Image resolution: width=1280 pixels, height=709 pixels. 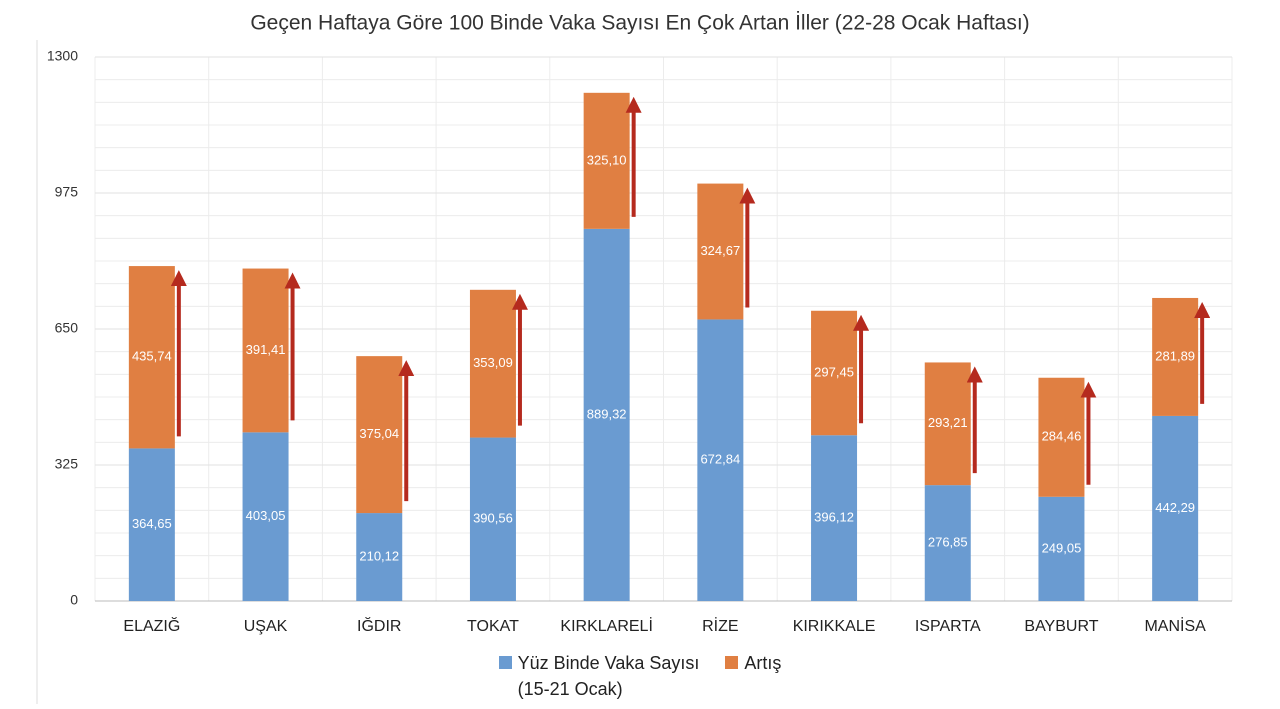 I want to click on value-label: 353,09, so click(x=493, y=362).